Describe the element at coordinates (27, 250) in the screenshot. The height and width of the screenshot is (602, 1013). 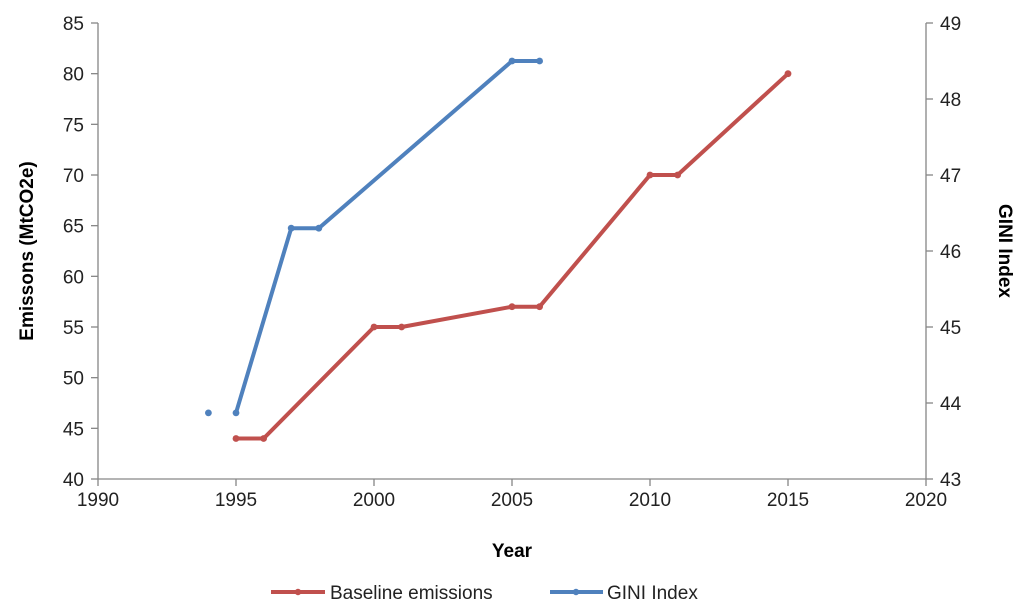
I see `y-axis-left-title: Emissons (MtCO2e)` at that location.